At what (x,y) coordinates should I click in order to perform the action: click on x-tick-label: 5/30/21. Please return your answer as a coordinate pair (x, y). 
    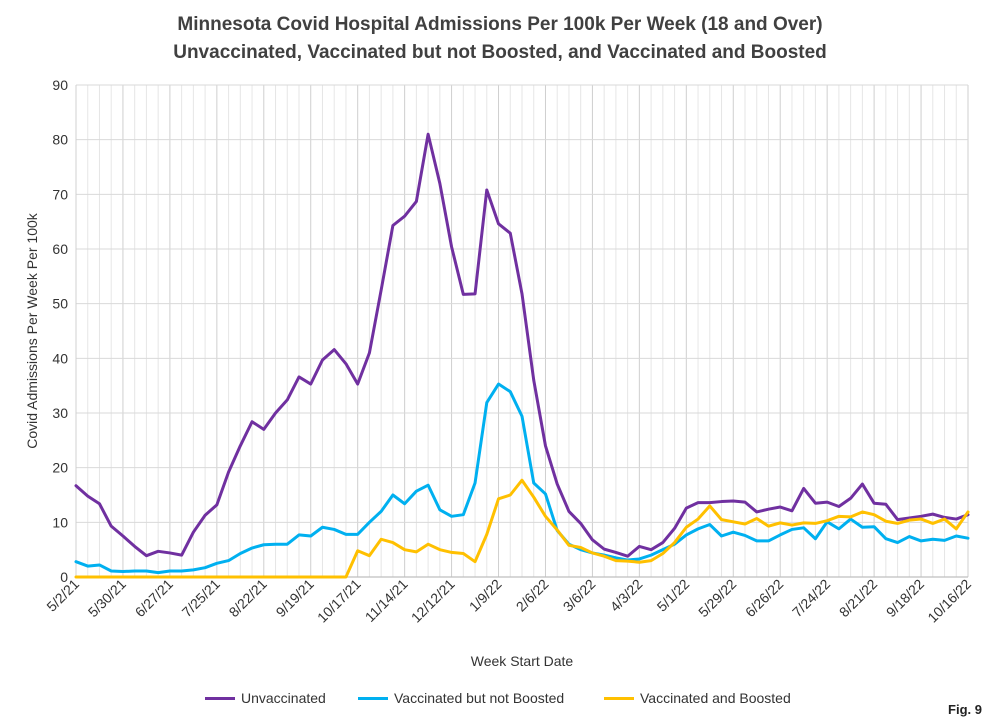
    Looking at the image, I should click on (107, 598).